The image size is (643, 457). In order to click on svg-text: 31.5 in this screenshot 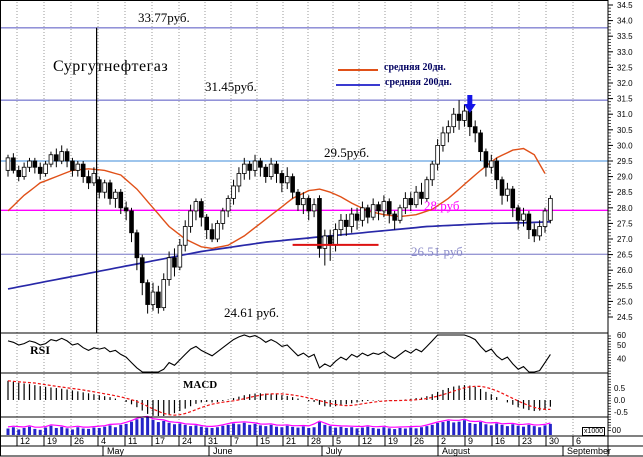, I will do `click(625, 99)`.